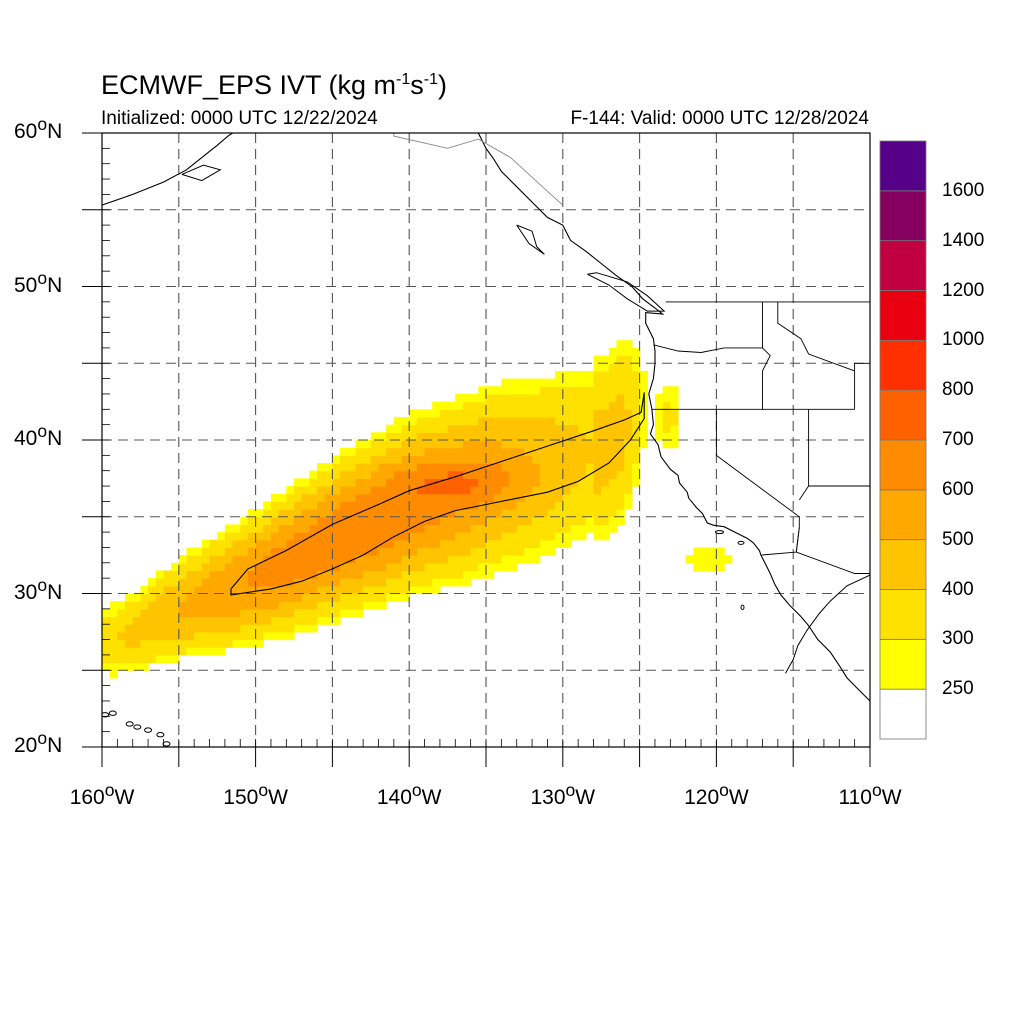 The width and height of the screenshot is (1024, 1024). What do you see at coordinates (963, 290) in the screenshot?
I see `colorbar-tick-label: 1200` at bounding box center [963, 290].